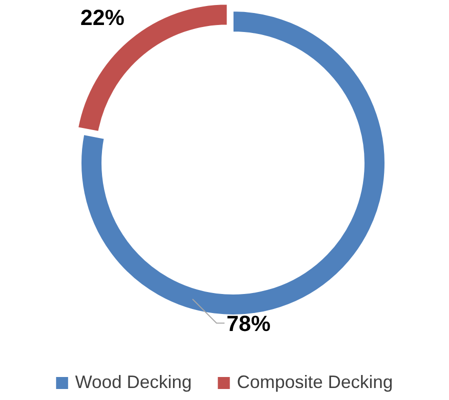 The image size is (449, 400). What do you see at coordinates (133, 382) in the screenshot?
I see `legend-label: Wood Decking` at bounding box center [133, 382].